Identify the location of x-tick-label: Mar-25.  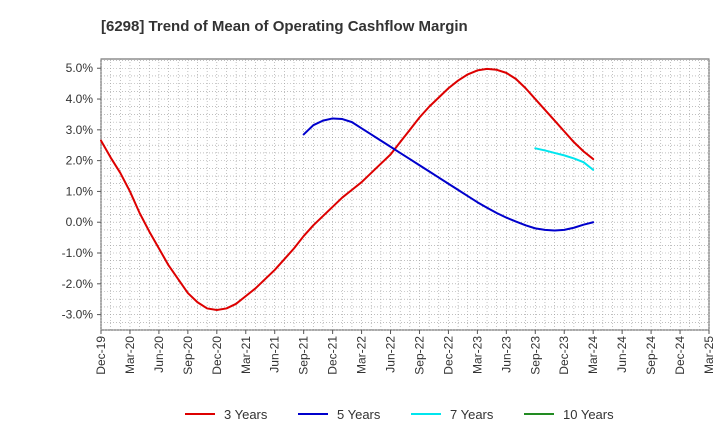
(709, 355).